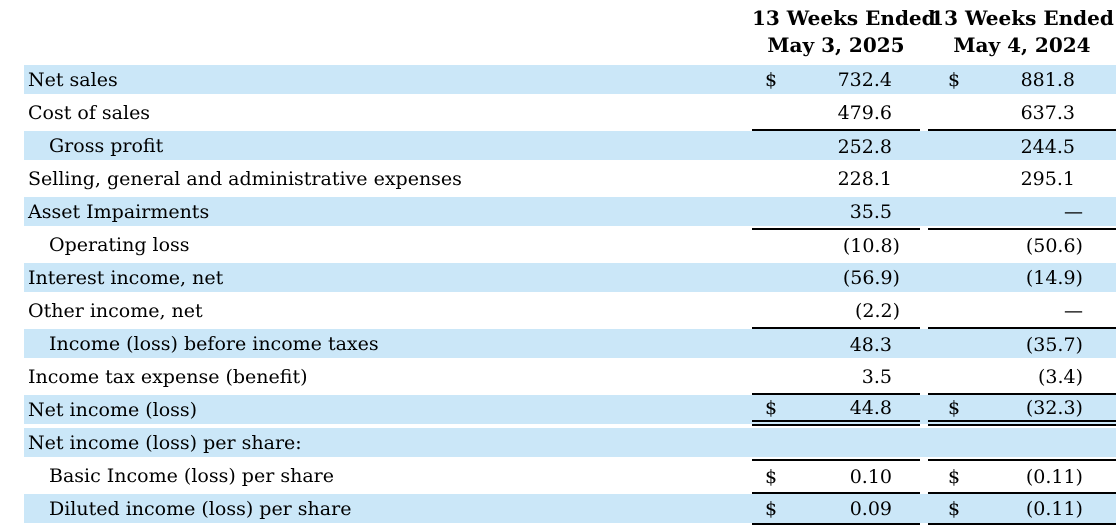 The height and width of the screenshot is (528, 1116). What do you see at coordinates (871, 245) in the screenshot?
I see `cell-value: (10.8)` at bounding box center [871, 245].